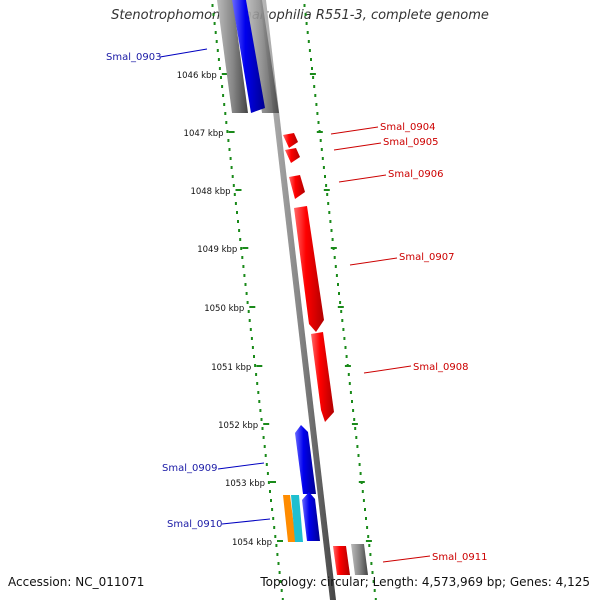 This screenshot has width=600, height=600. What do you see at coordinates (298, 300) in the screenshot?
I see `genome-backbone` at bounding box center [298, 300].